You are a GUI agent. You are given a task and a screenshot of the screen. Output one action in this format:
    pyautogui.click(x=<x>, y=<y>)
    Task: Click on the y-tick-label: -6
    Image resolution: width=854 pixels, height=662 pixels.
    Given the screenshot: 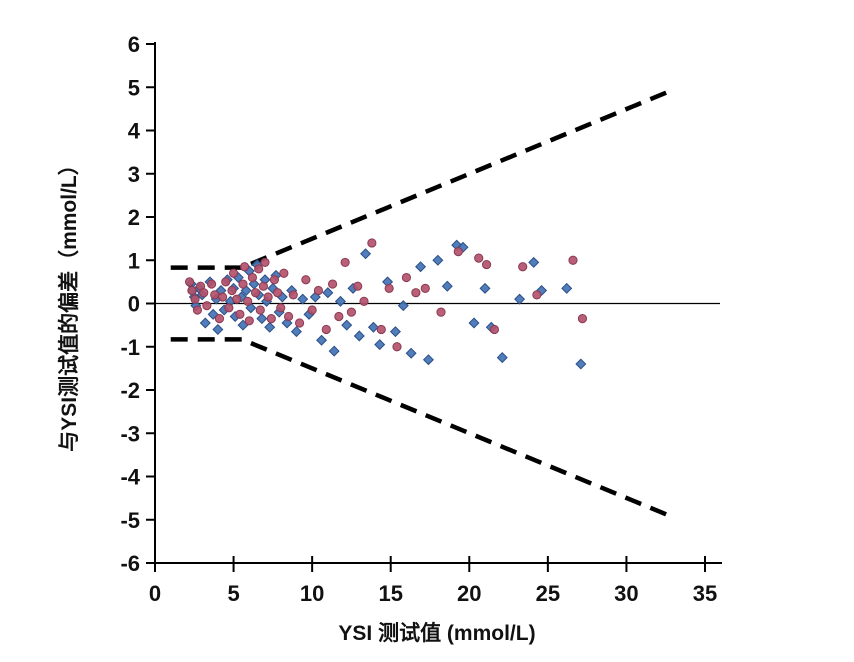 What is the action you would take?
    pyautogui.click(x=130, y=563)
    